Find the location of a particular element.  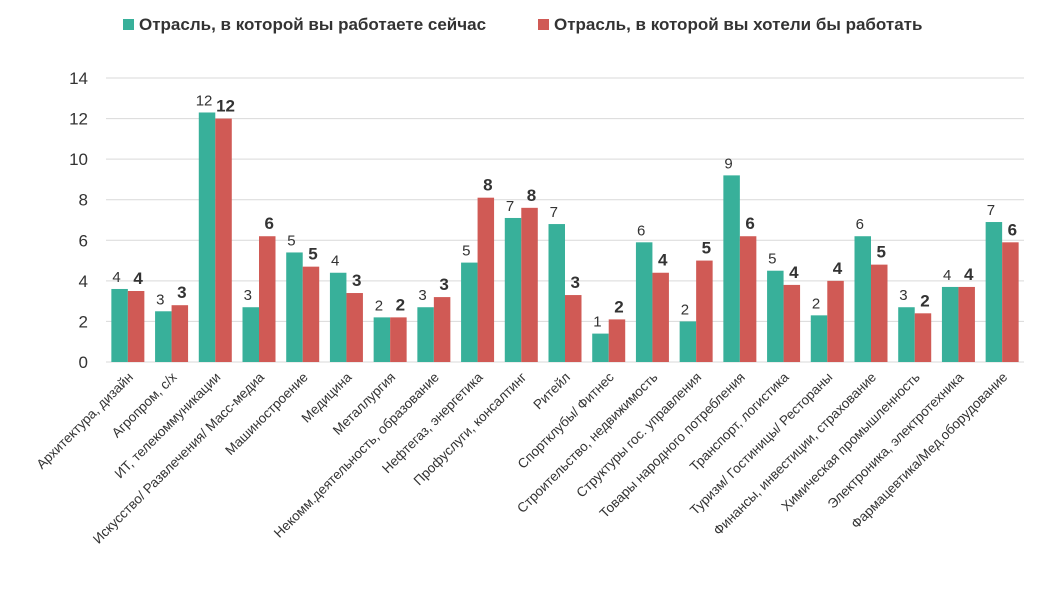

y-tick-label: 8 is located at coordinates (83, 200).